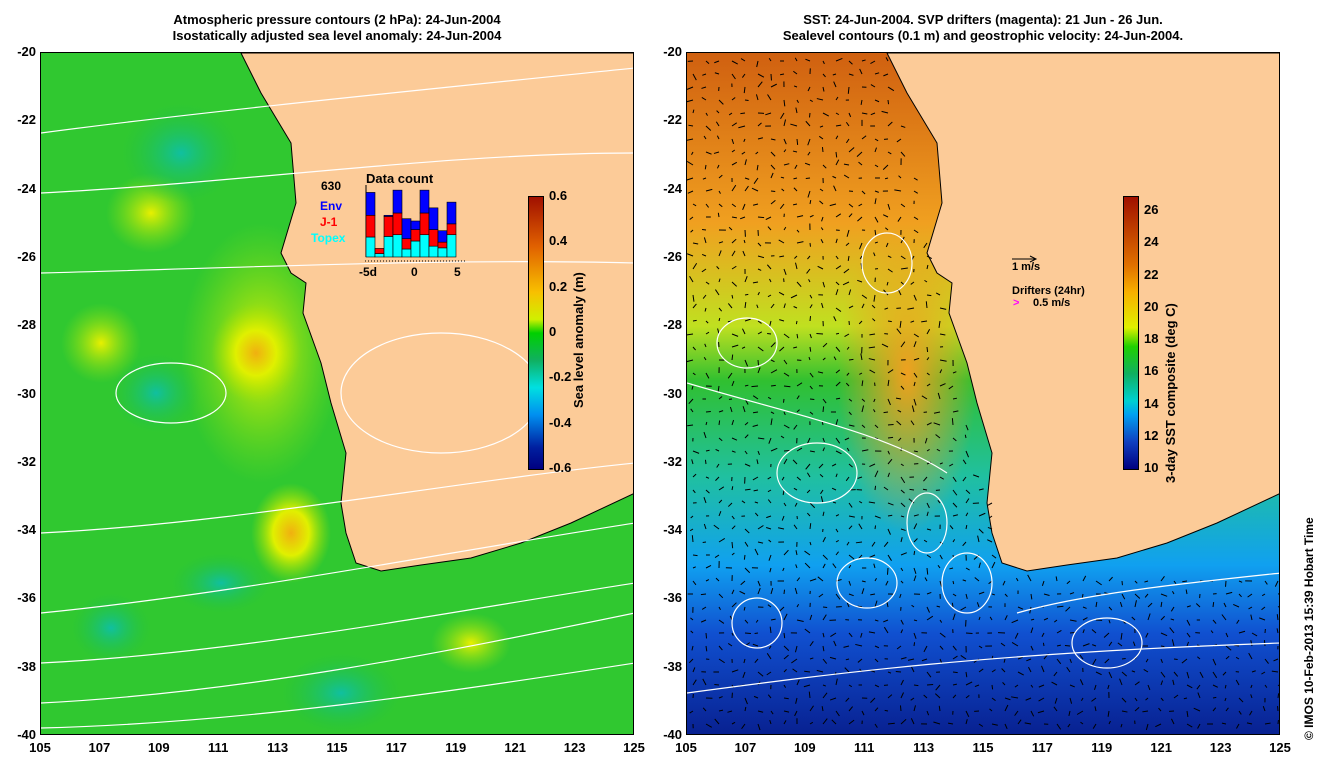 The width and height of the screenshot is (1320, 780). Describe the element at coordinates (368, 272) in the screenshot. I see `inset-xtick: -5d` at that location.